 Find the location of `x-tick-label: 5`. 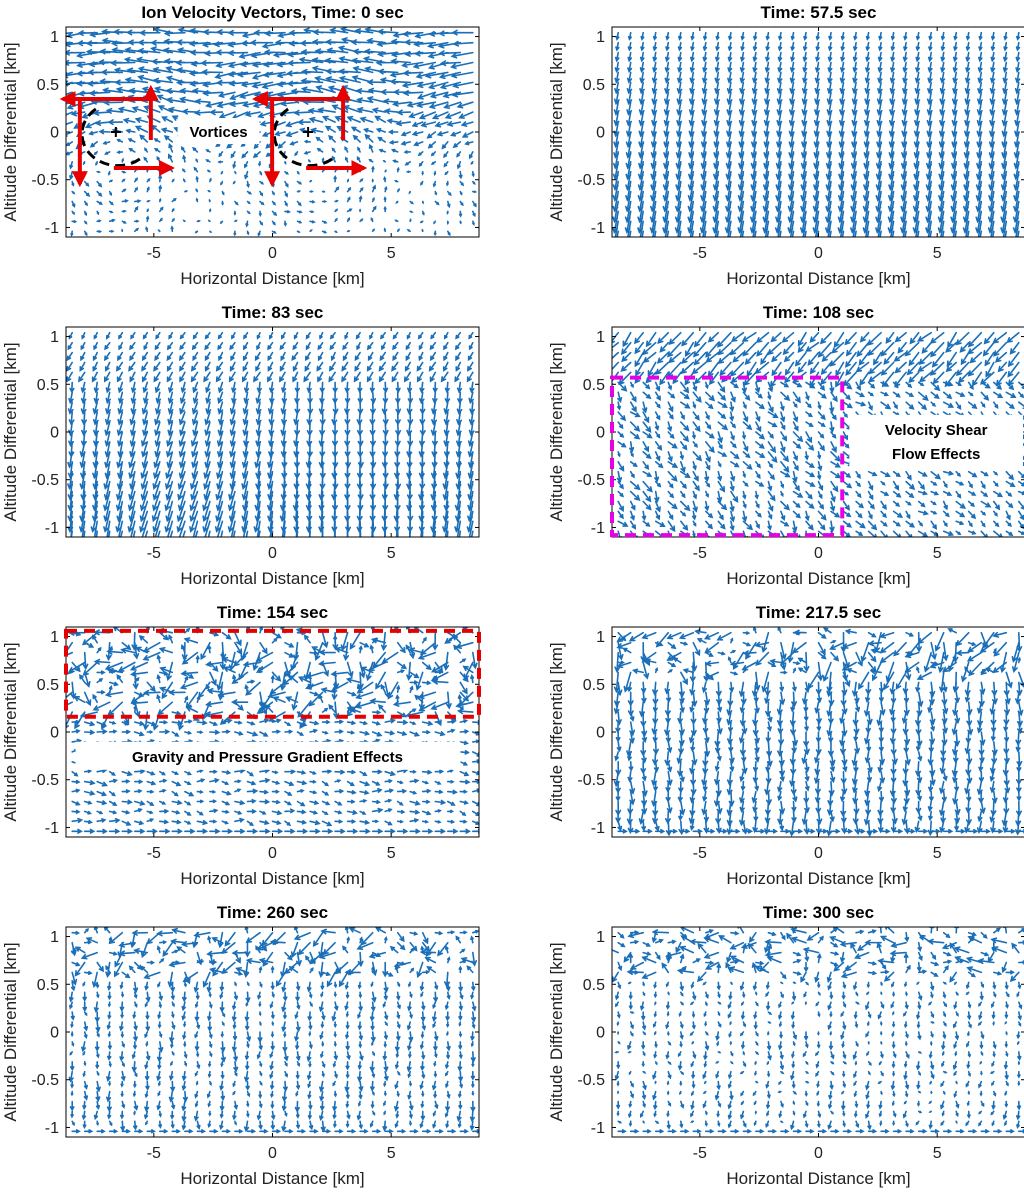

x-tick-label: 5 is located at coordinates (391, 253).